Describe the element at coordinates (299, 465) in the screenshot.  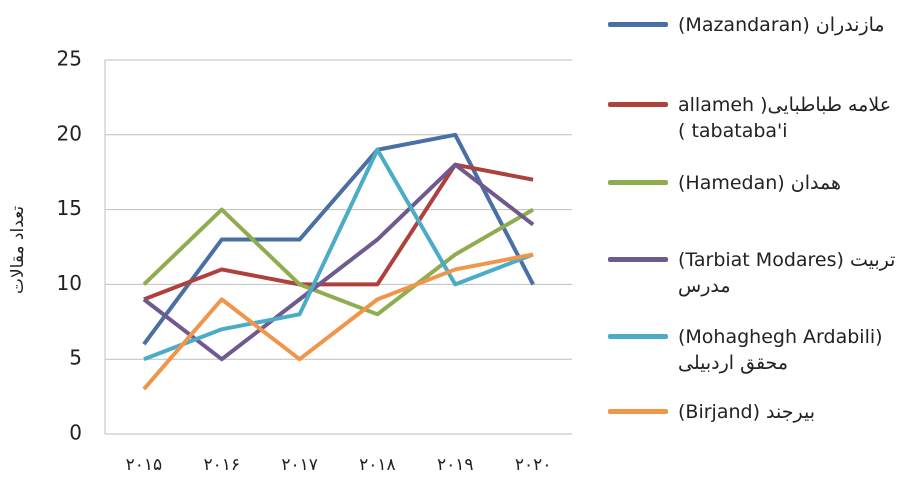
I see `x-tick-label: ۲۰۱۷` at that location.